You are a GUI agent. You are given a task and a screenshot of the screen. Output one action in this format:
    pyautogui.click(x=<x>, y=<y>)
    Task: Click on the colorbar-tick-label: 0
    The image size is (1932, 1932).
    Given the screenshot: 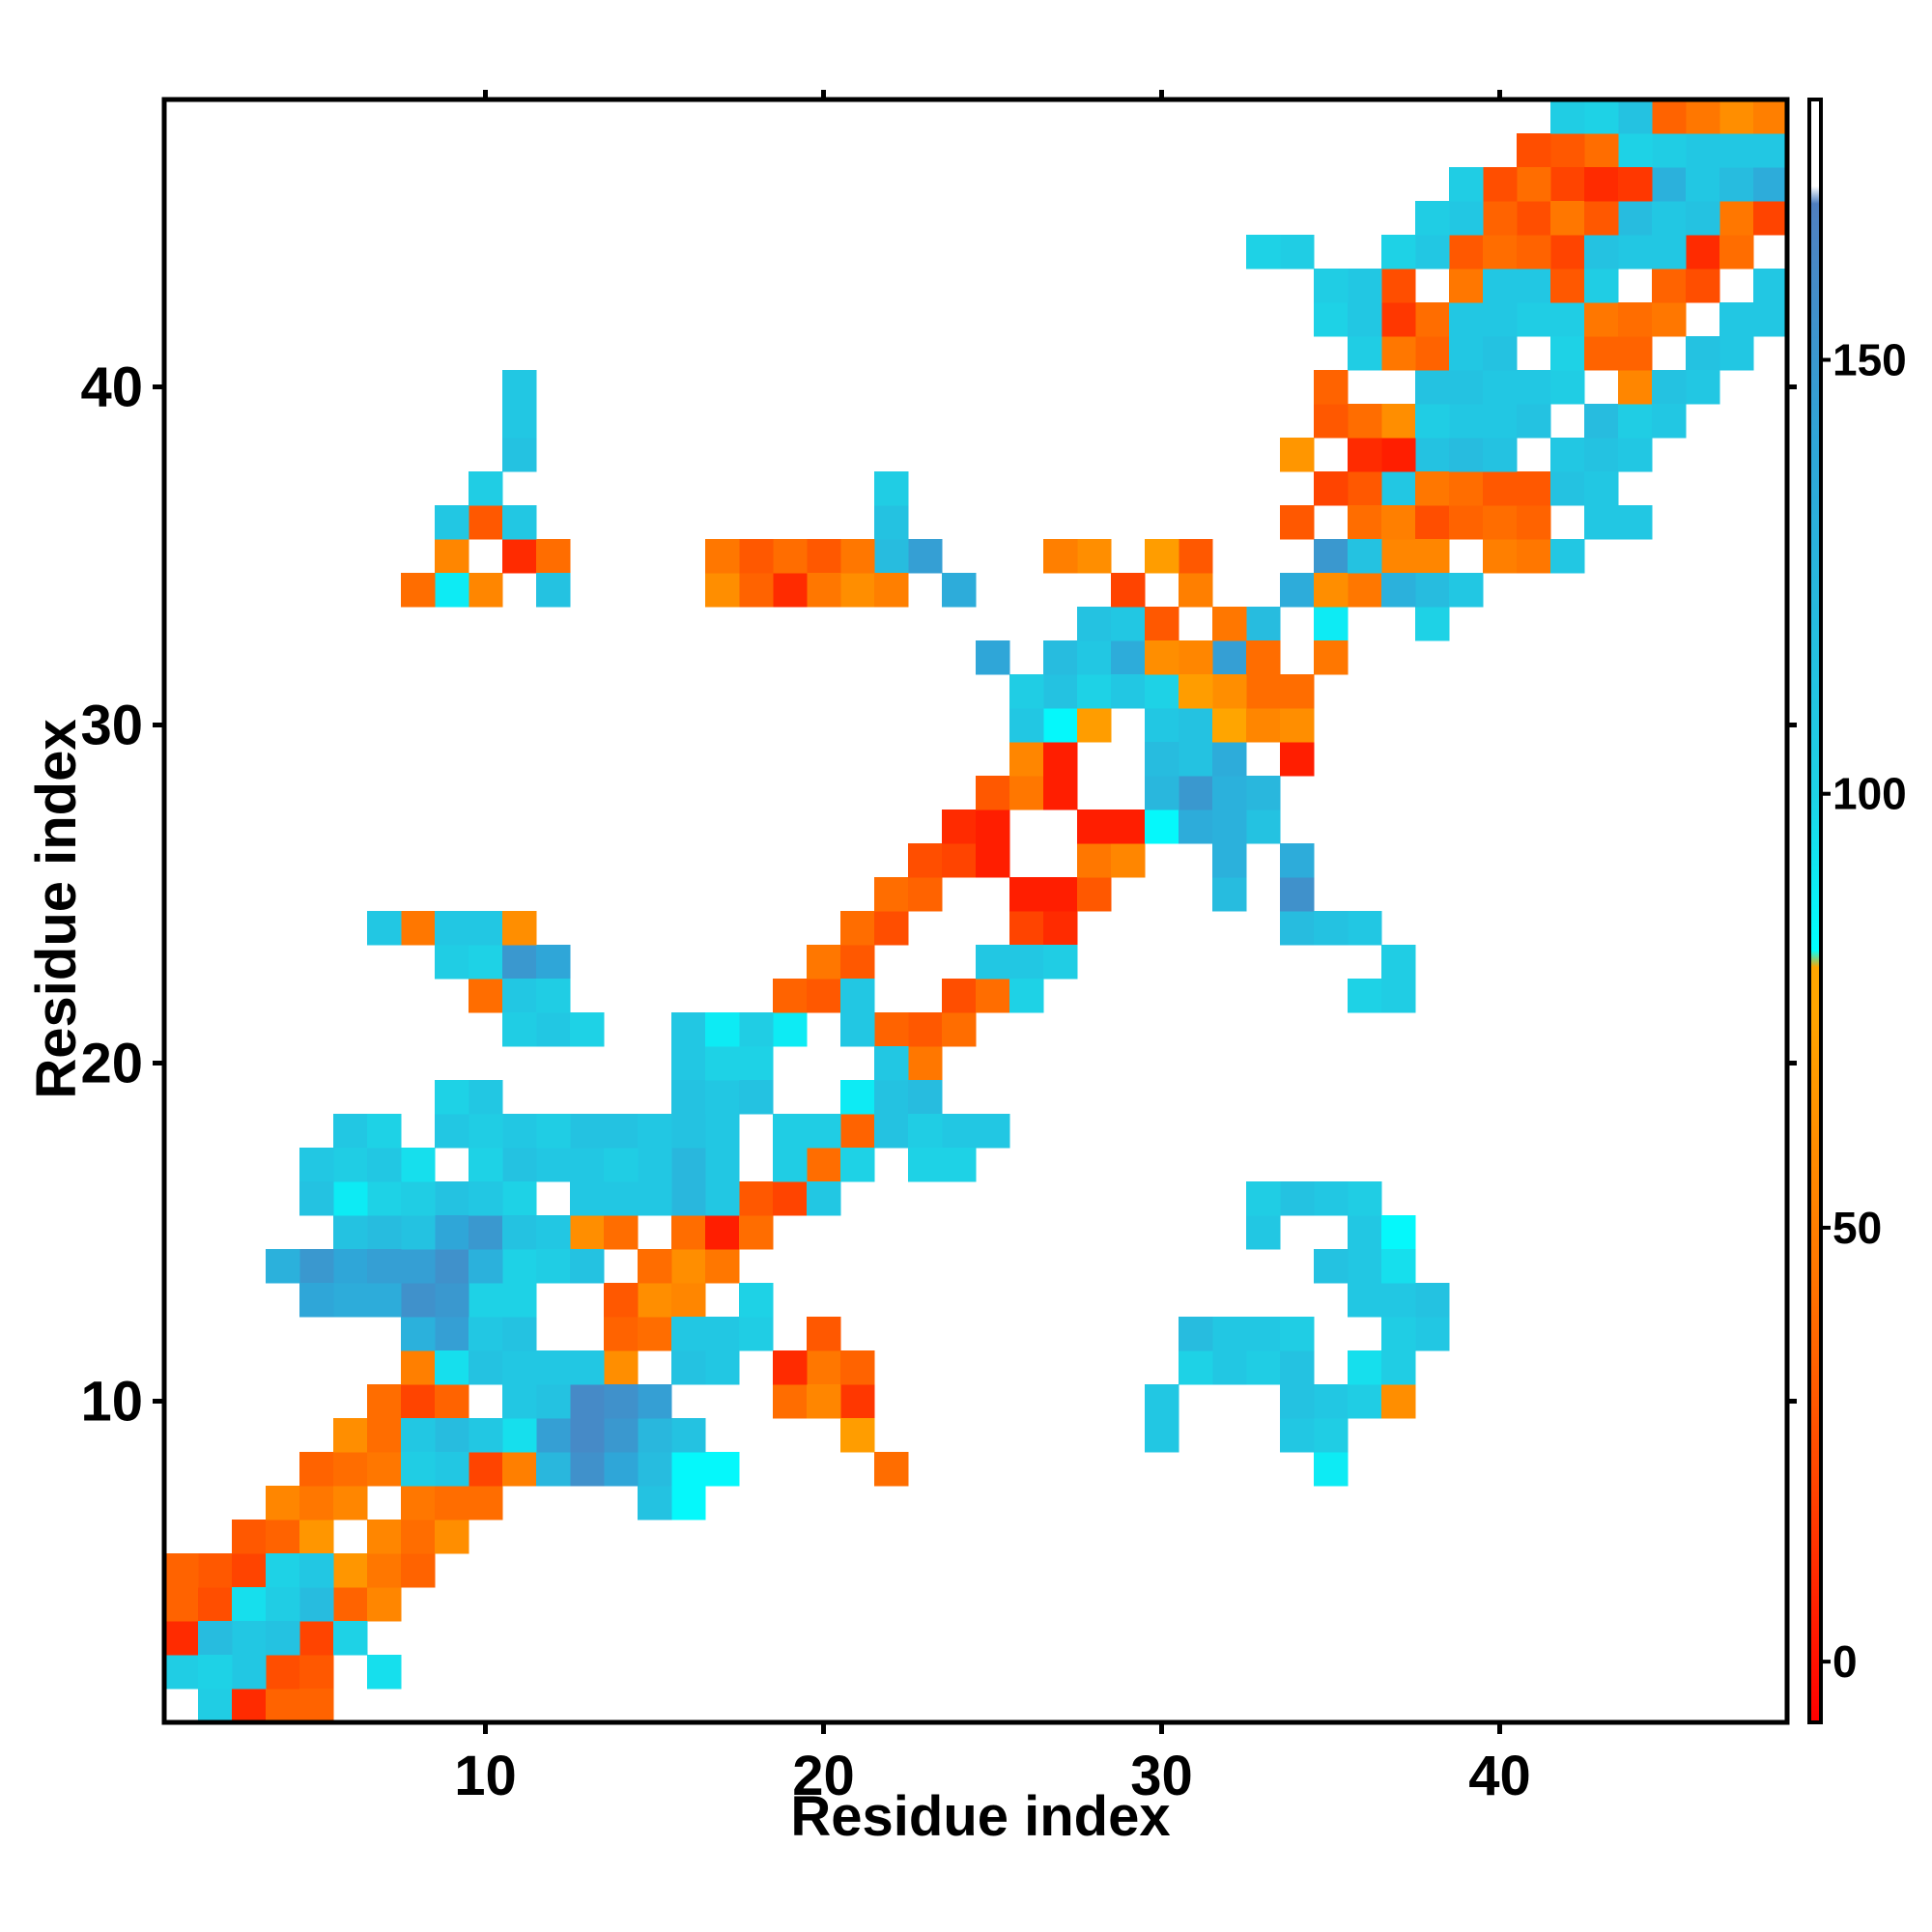 What is the action you would take?
    pyautogui.click(x=1845, y=1661)
    